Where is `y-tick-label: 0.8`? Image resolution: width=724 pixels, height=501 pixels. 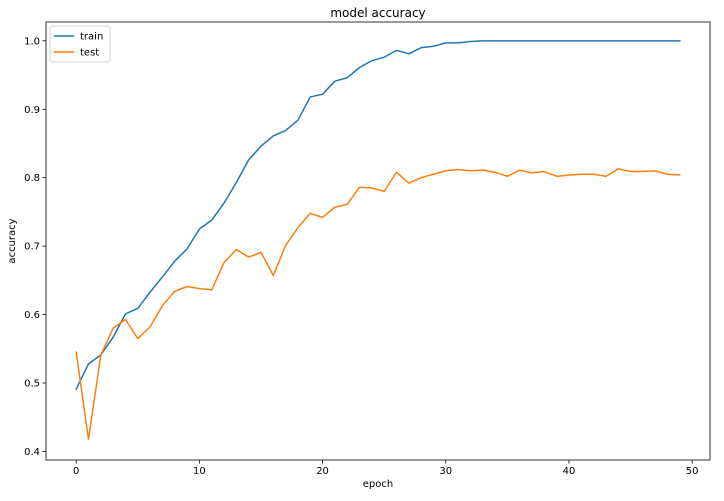
y-tick-label: 0.8 is located at coordinates (32, 178).